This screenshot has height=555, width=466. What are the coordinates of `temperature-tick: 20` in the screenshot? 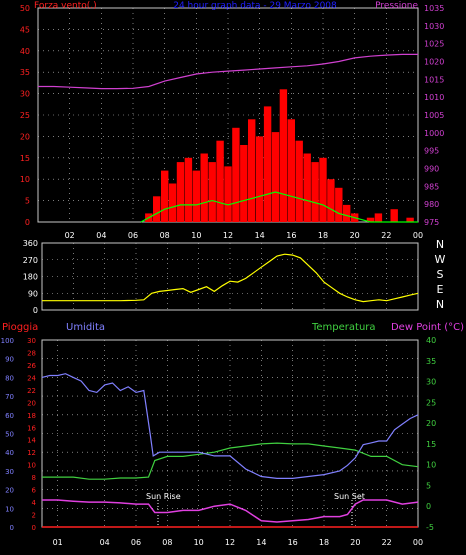 It's located at (431, 423).